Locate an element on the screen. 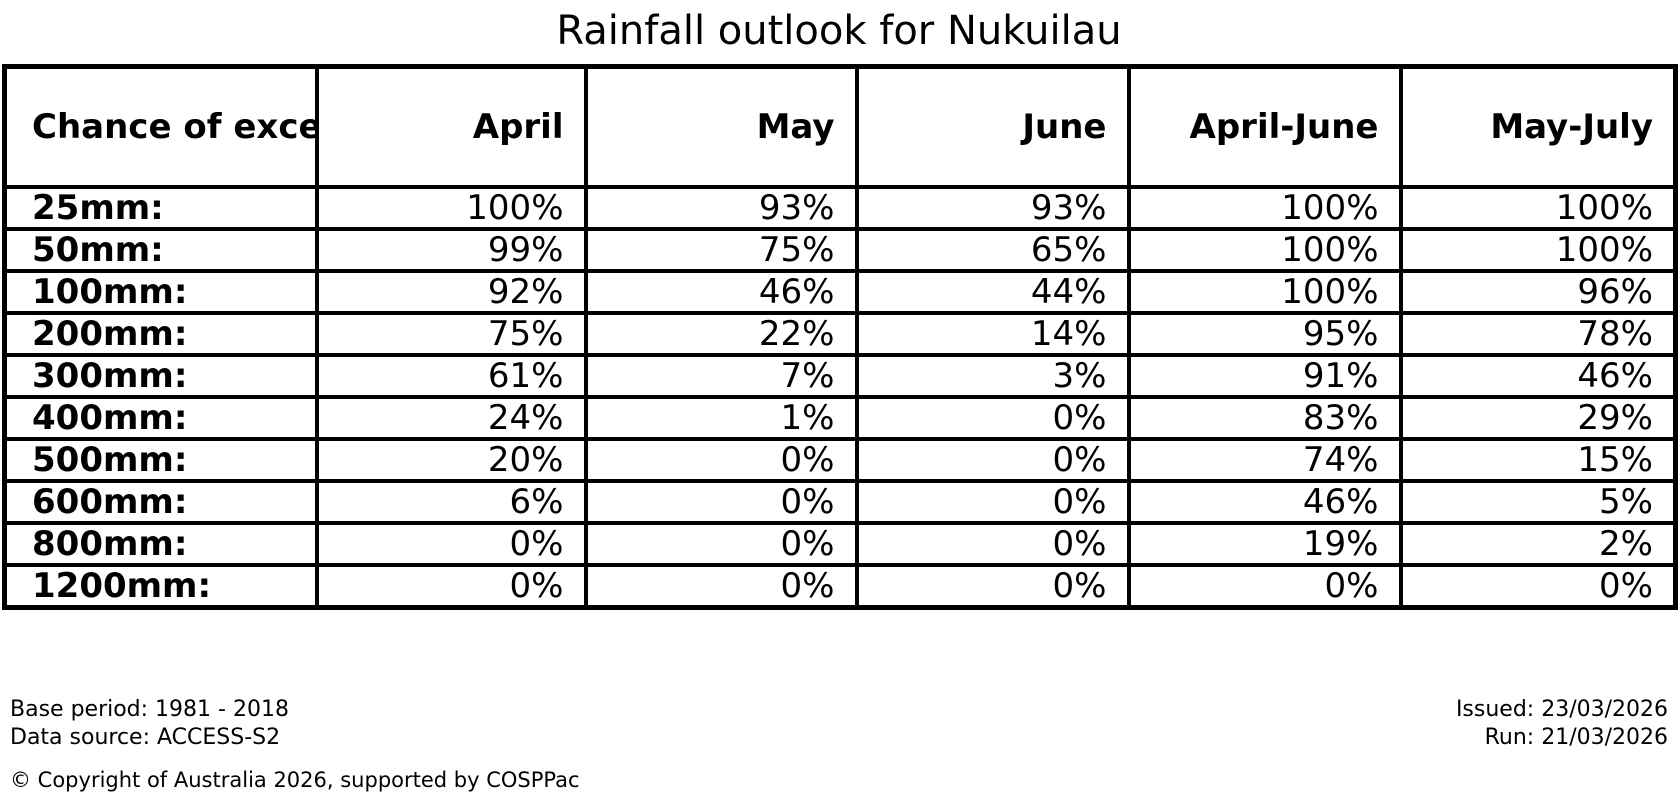 The image size is (1678, 792). page-title: Rainfall outlook for Nukuilau is located at coordinates (839, 31).